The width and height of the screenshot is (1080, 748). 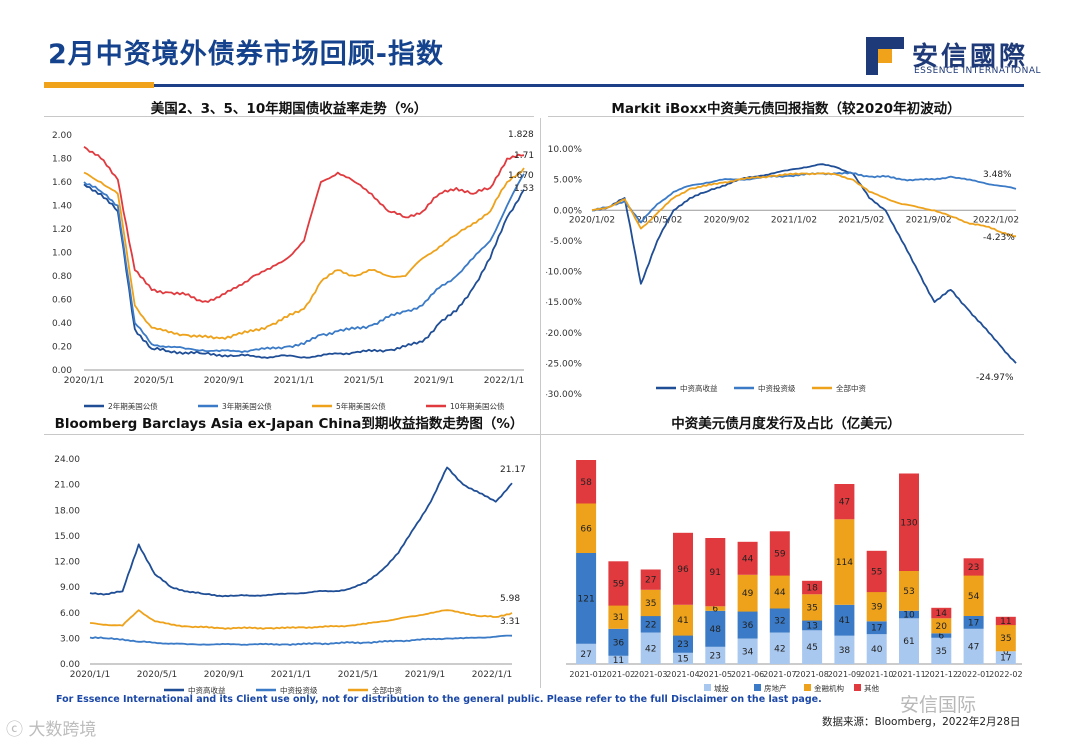 I want to click on bar-value-label: 45, so click(x=811, y=648).